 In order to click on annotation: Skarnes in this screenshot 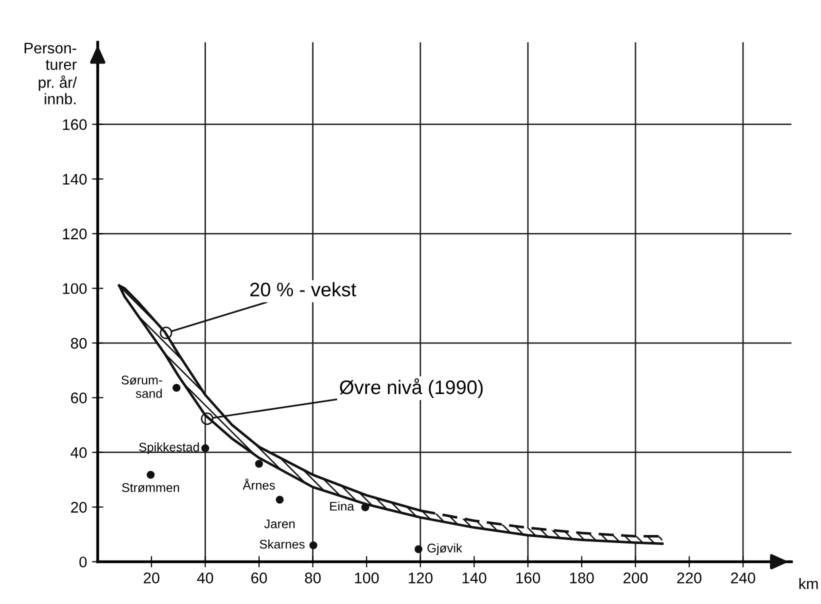, I will do `click(282, 544)`.